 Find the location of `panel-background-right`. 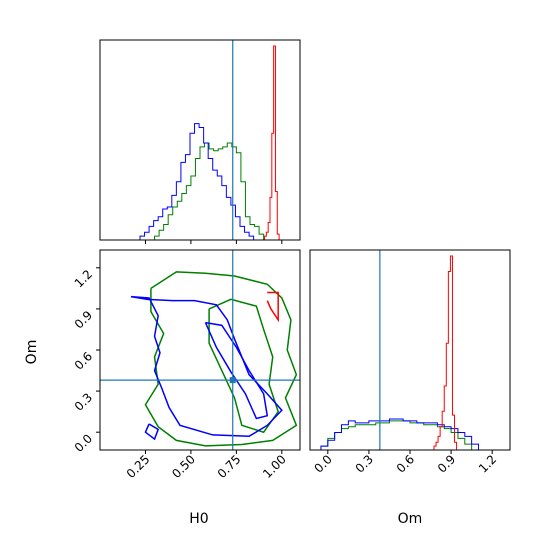

panel-background-right is located at coordinates (410, 350).